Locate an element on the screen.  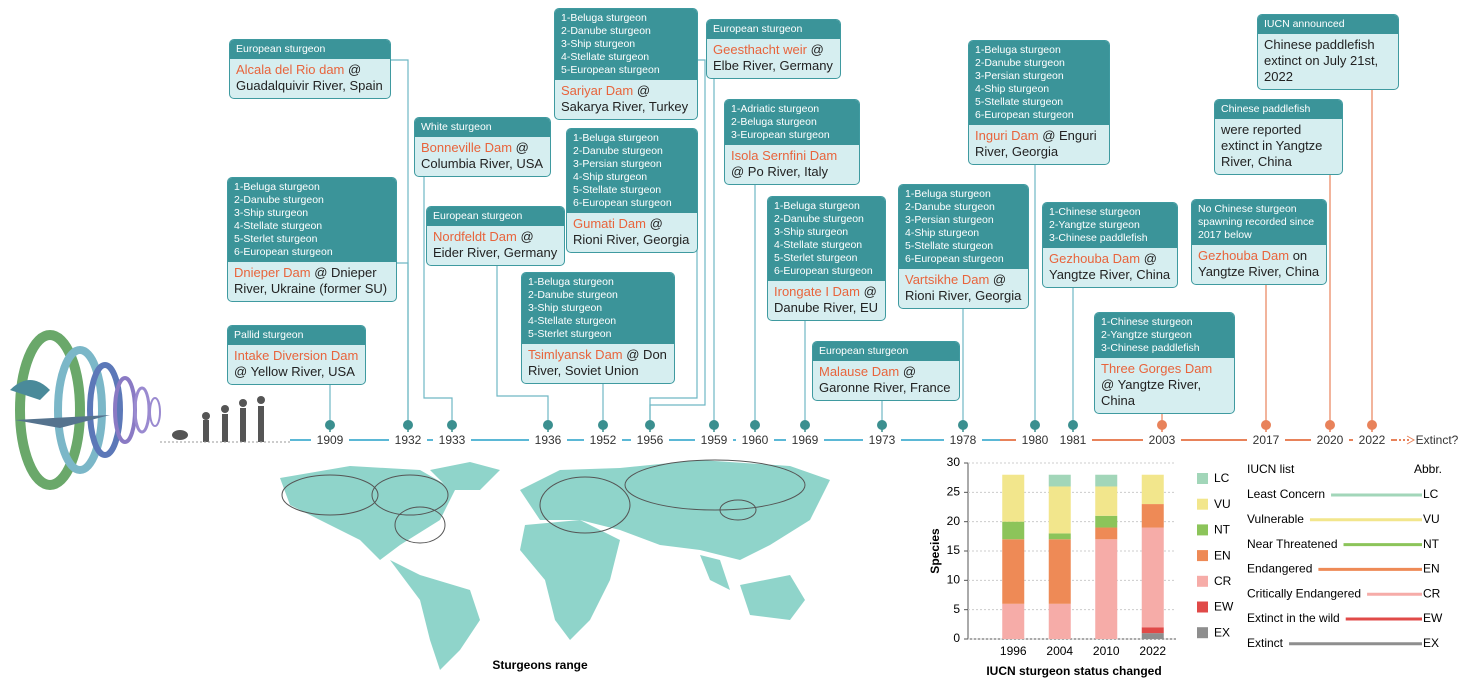
dam-name: Alcala del Rio dam is located at coordinates (290, 69).